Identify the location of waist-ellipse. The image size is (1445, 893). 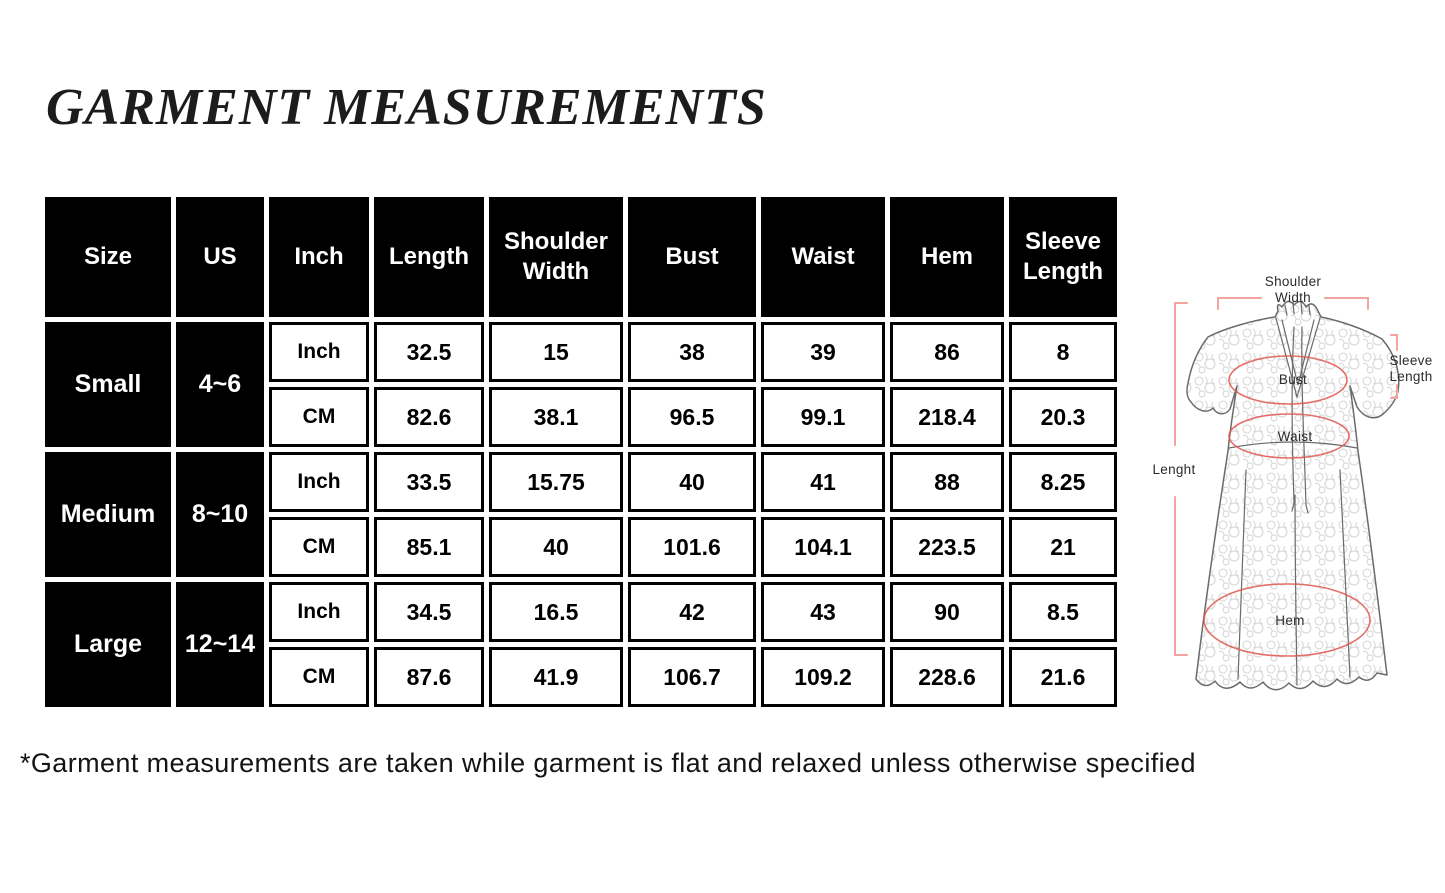
(1289, 436).